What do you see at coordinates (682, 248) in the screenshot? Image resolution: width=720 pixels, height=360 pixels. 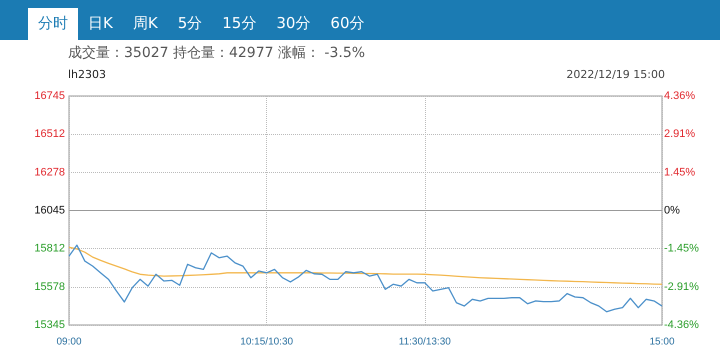 I see `y2-tick-label: -1.45%` at bounding box center [682, 248].